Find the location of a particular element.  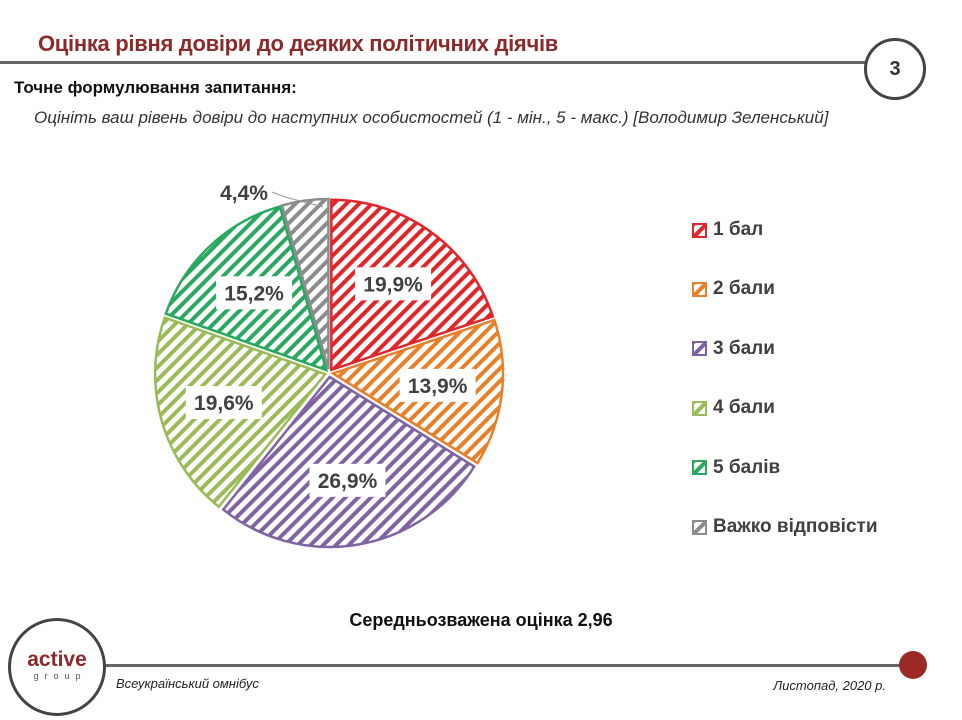

data-label: 19,6% is located at coordinates (224, 403).